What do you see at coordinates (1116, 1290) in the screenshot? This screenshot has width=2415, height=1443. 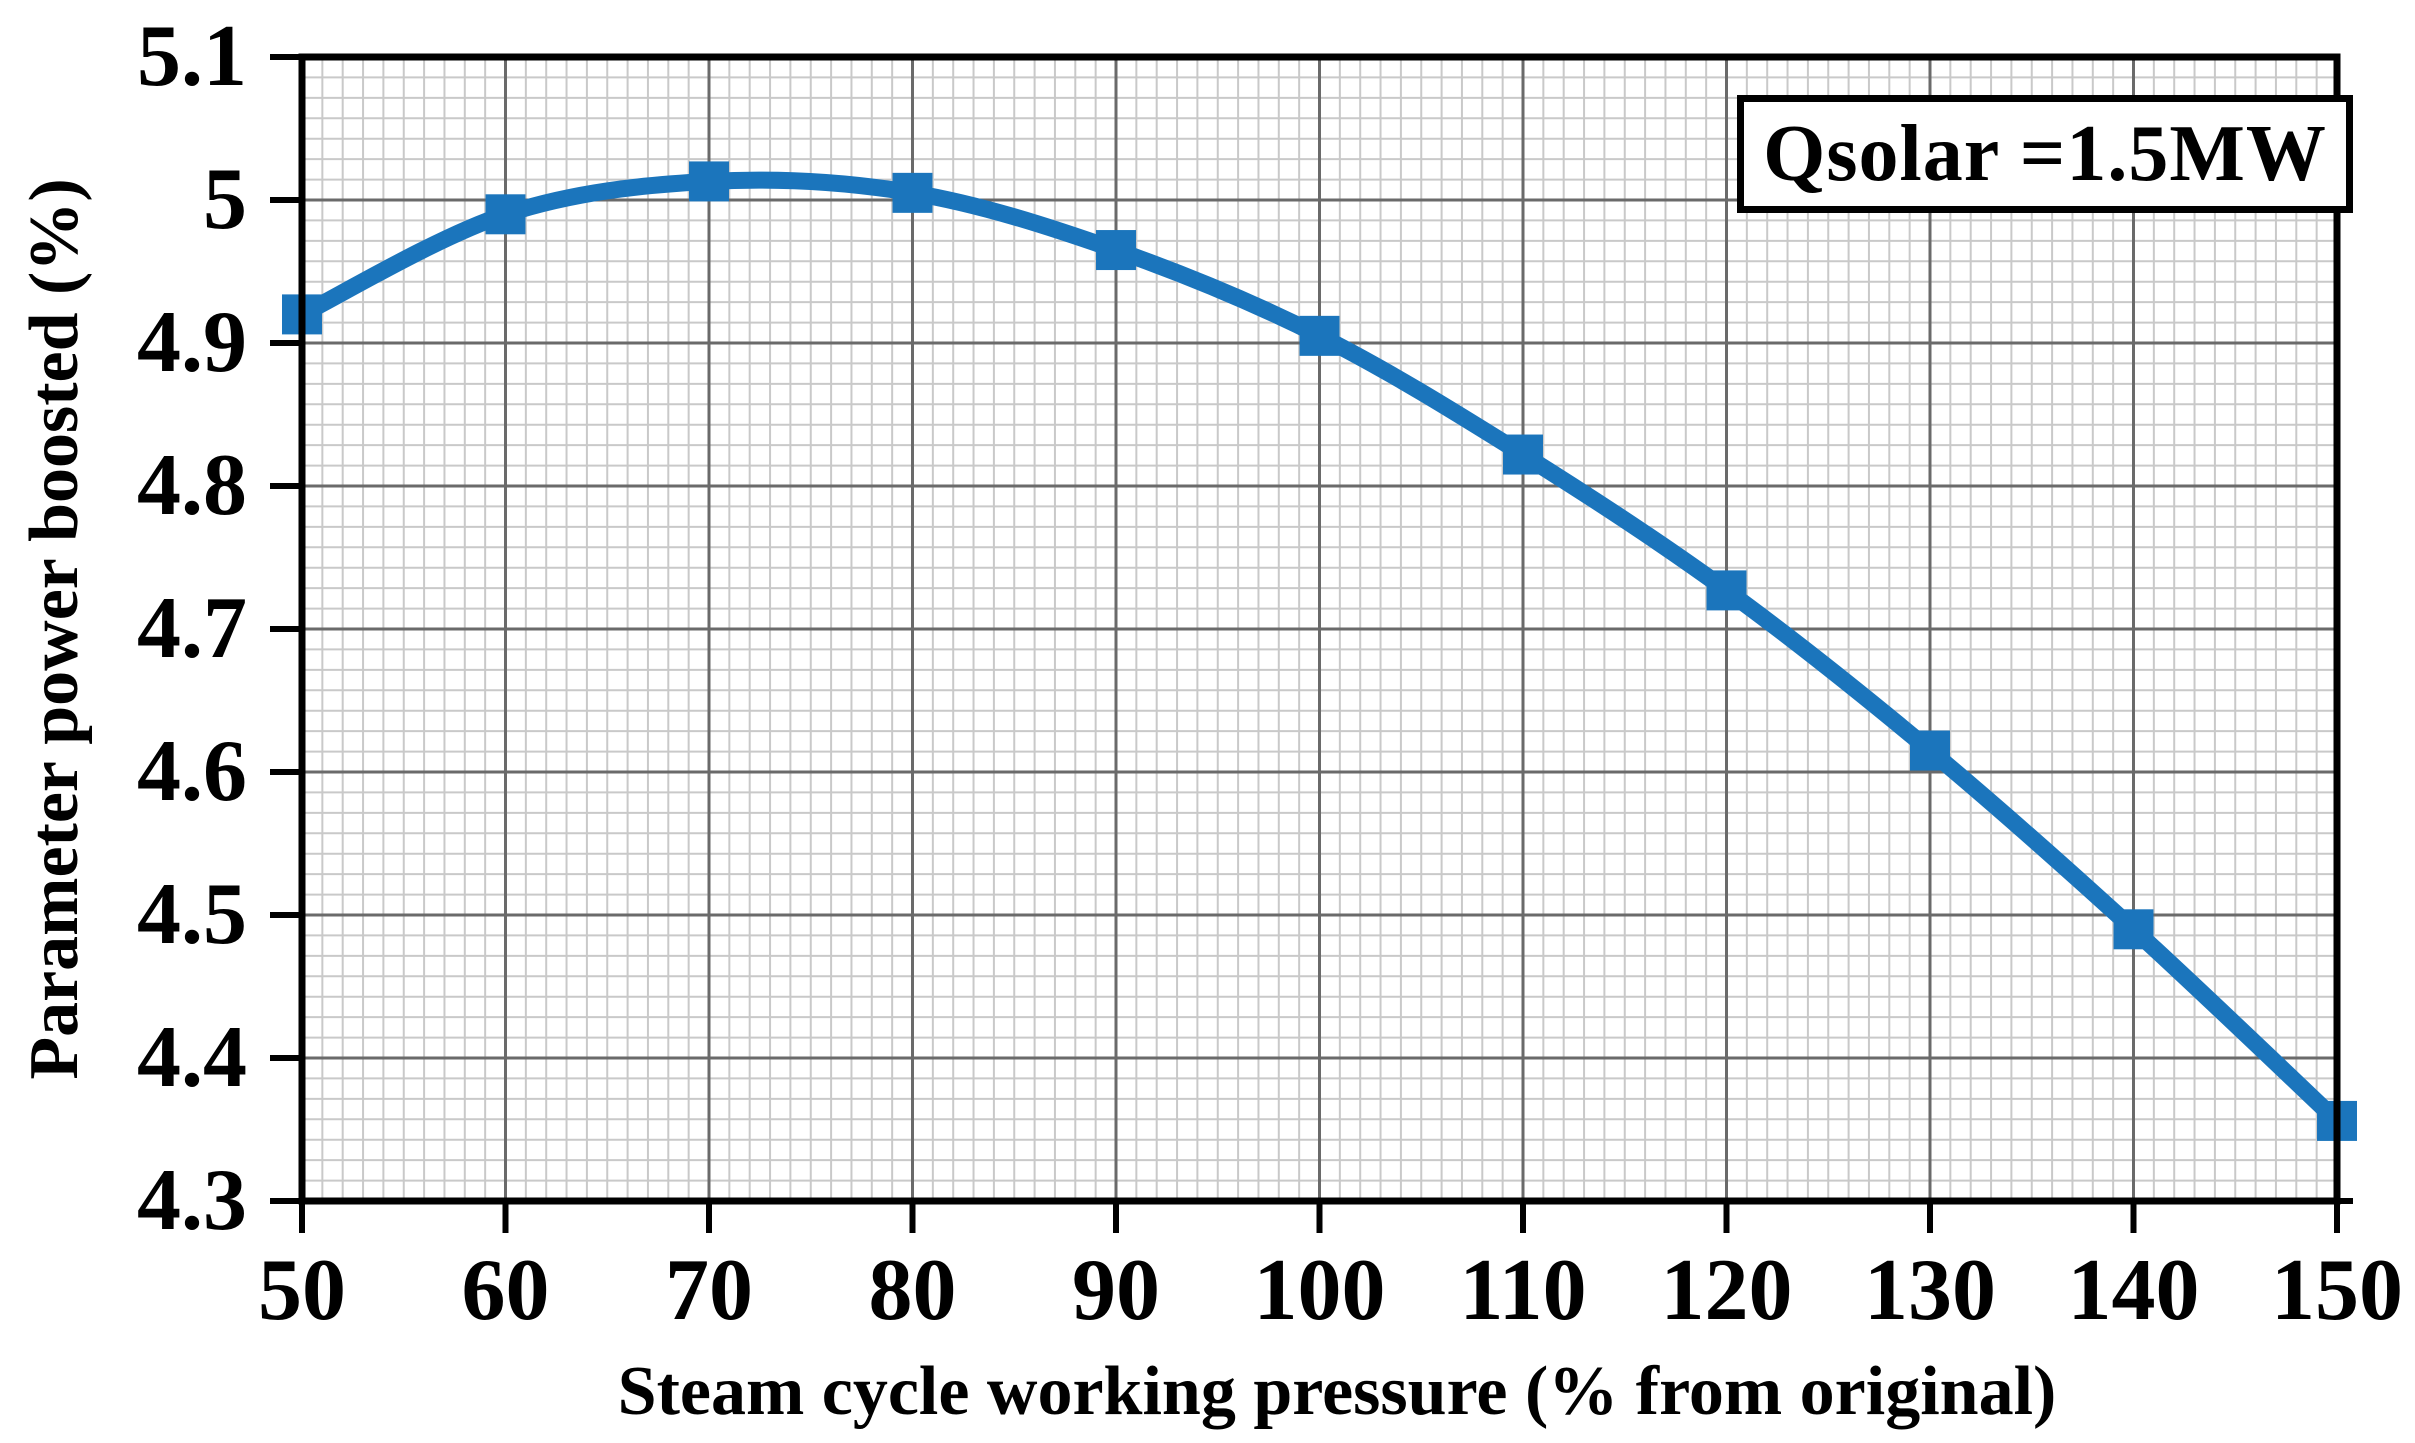 I see `x-tick-label: 90` at bounding box center [1116, 1290].